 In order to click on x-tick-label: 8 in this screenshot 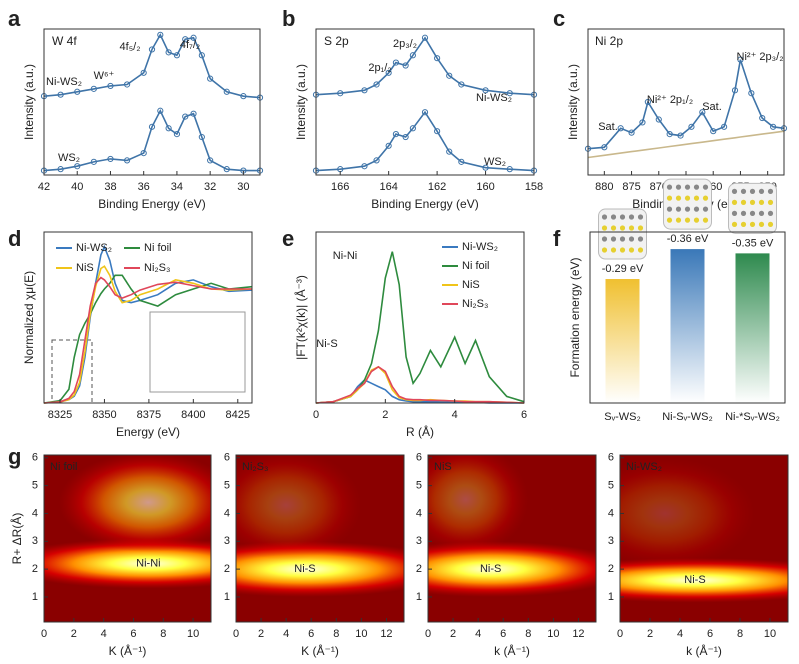, I will do `click(163, 634)`.